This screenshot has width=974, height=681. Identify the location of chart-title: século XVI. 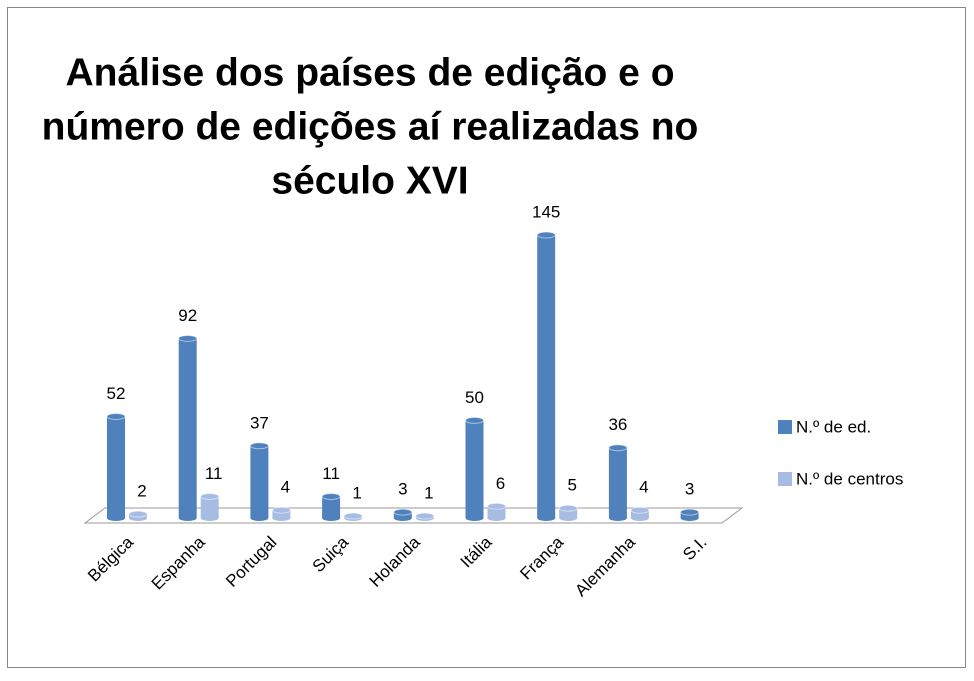
(369, 180).